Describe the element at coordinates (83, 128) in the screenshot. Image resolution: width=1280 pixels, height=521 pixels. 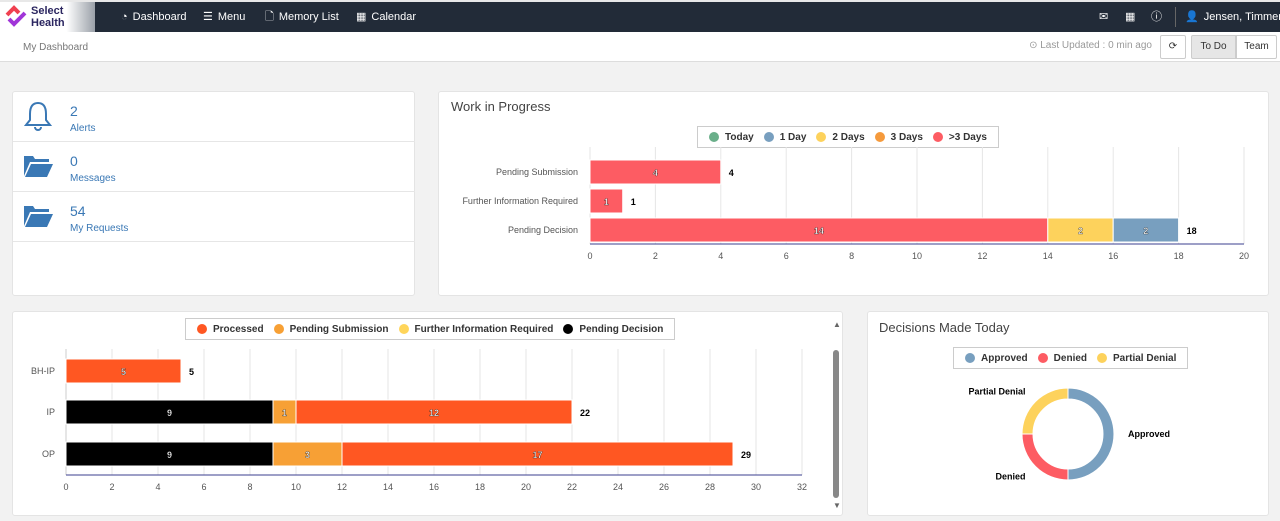
I see `alert-label: Alerts` at that location.